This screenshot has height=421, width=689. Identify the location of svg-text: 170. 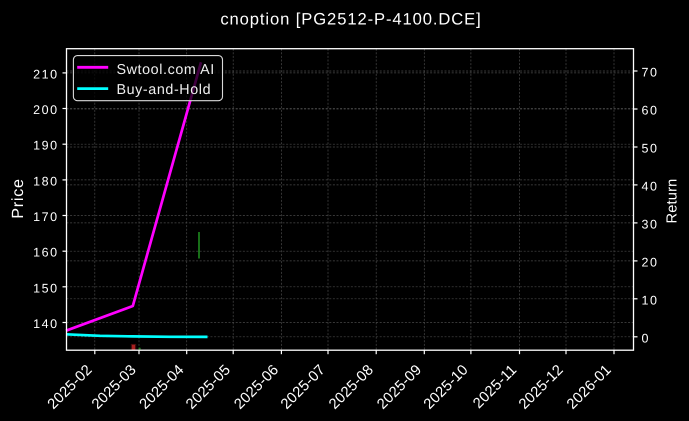
(46, 217).